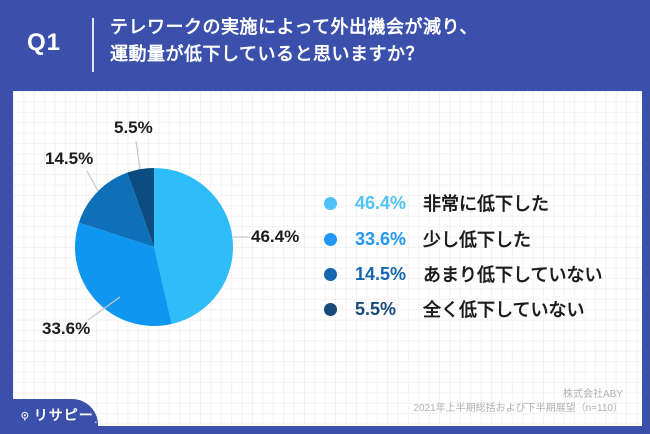 This screenshot has height=434, width=650. What do you see at coordinates (25, 416) in the screenshot?
I see `resapi-pin-icon` at bounding box center [25, 416].